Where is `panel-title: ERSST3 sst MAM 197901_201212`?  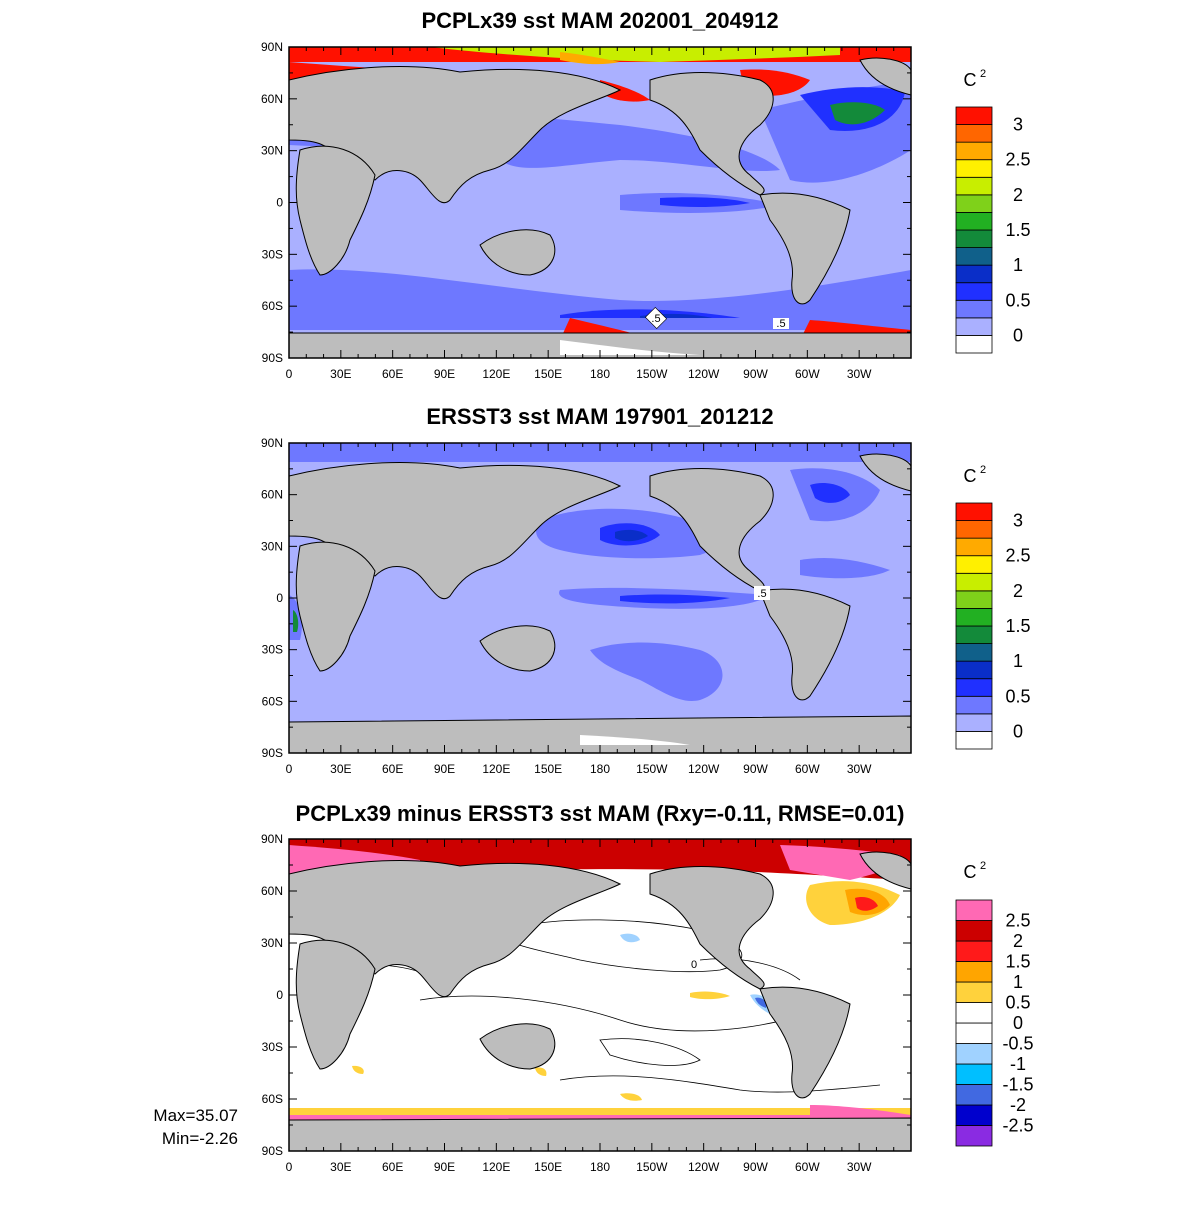 panel-title: ERSST3 sst MAM 197901_201212 is located at coordinates (599, 416).